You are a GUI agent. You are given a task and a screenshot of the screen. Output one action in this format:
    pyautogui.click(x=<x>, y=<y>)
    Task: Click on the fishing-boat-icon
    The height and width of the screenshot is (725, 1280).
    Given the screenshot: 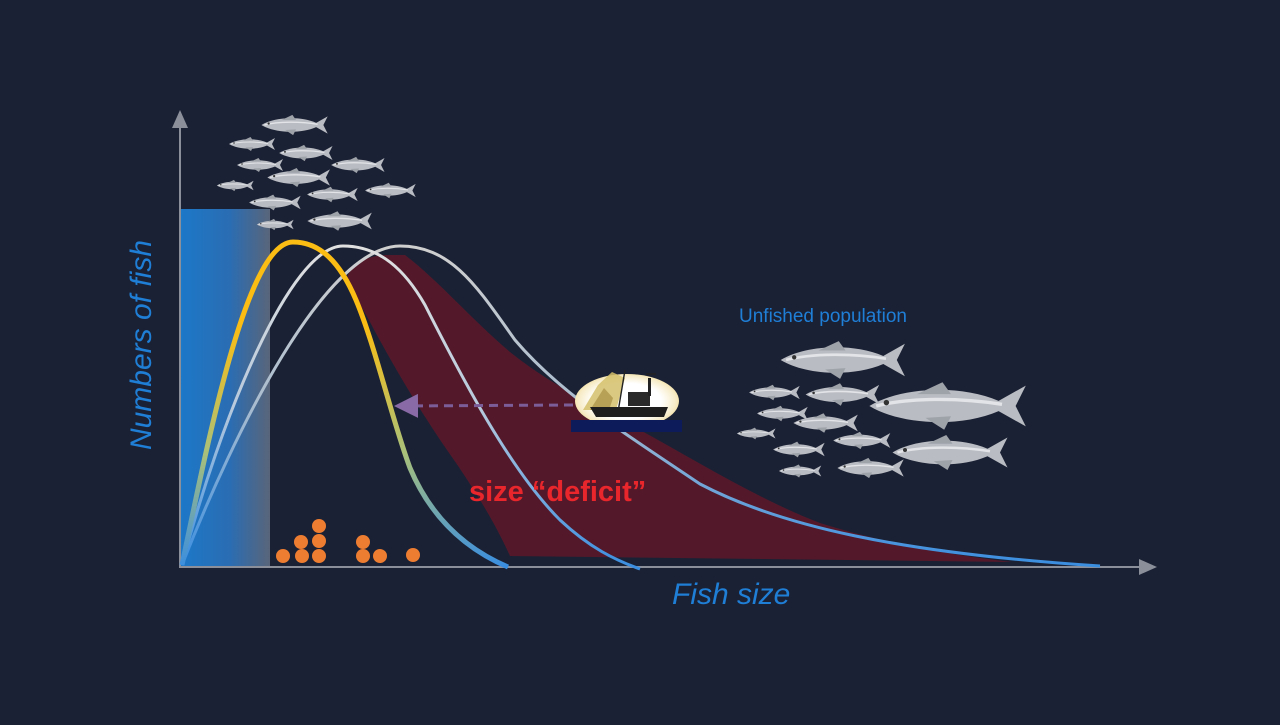 What is the action you would take?
    pyautogui.click(x=626, y=400)
    